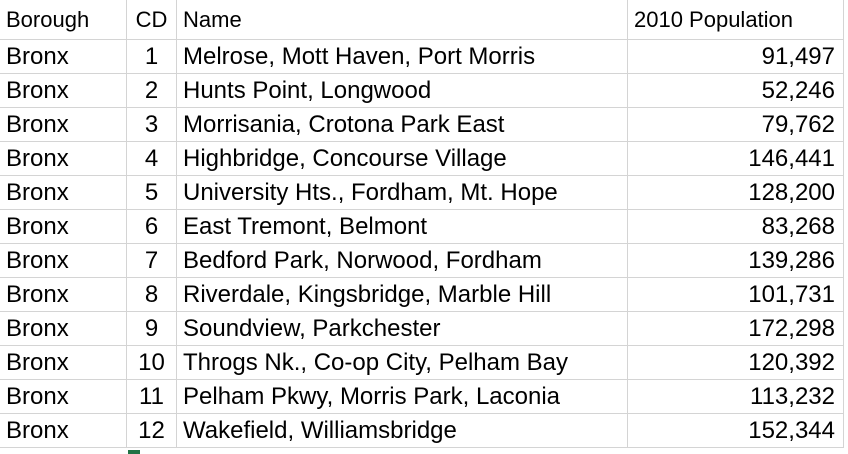 The image size is (848, 454). I want to click on cell-name: Morrisania, Crotona Park East, so click(402, 125).